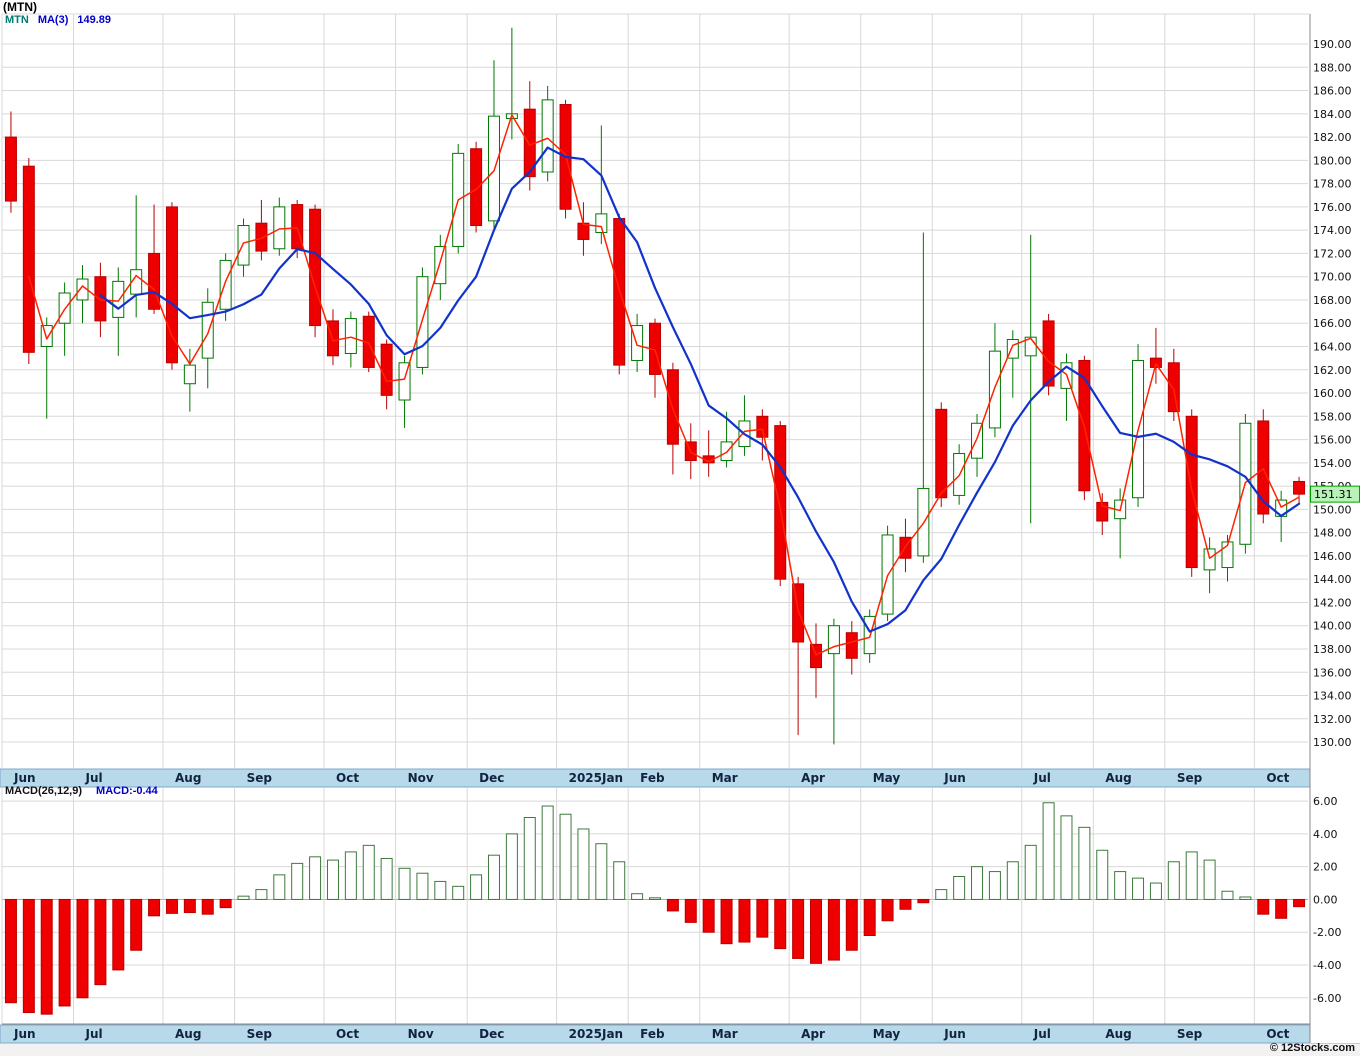 This screenshot has height=1056, width=1360. I want to click on svg-text: -6.00, so click(1327, 998).